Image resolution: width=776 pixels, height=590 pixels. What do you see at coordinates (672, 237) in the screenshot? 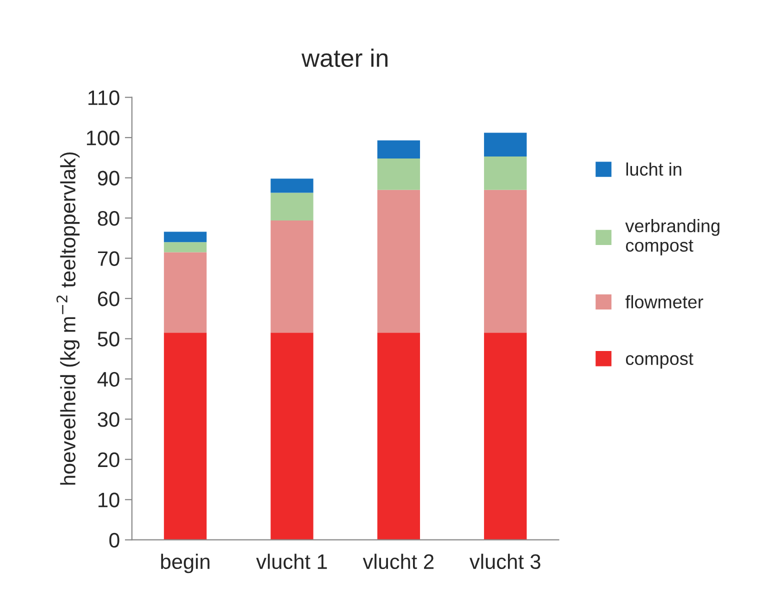
I see `legend-label: verbranding compost` at bounding box center [672, 237].